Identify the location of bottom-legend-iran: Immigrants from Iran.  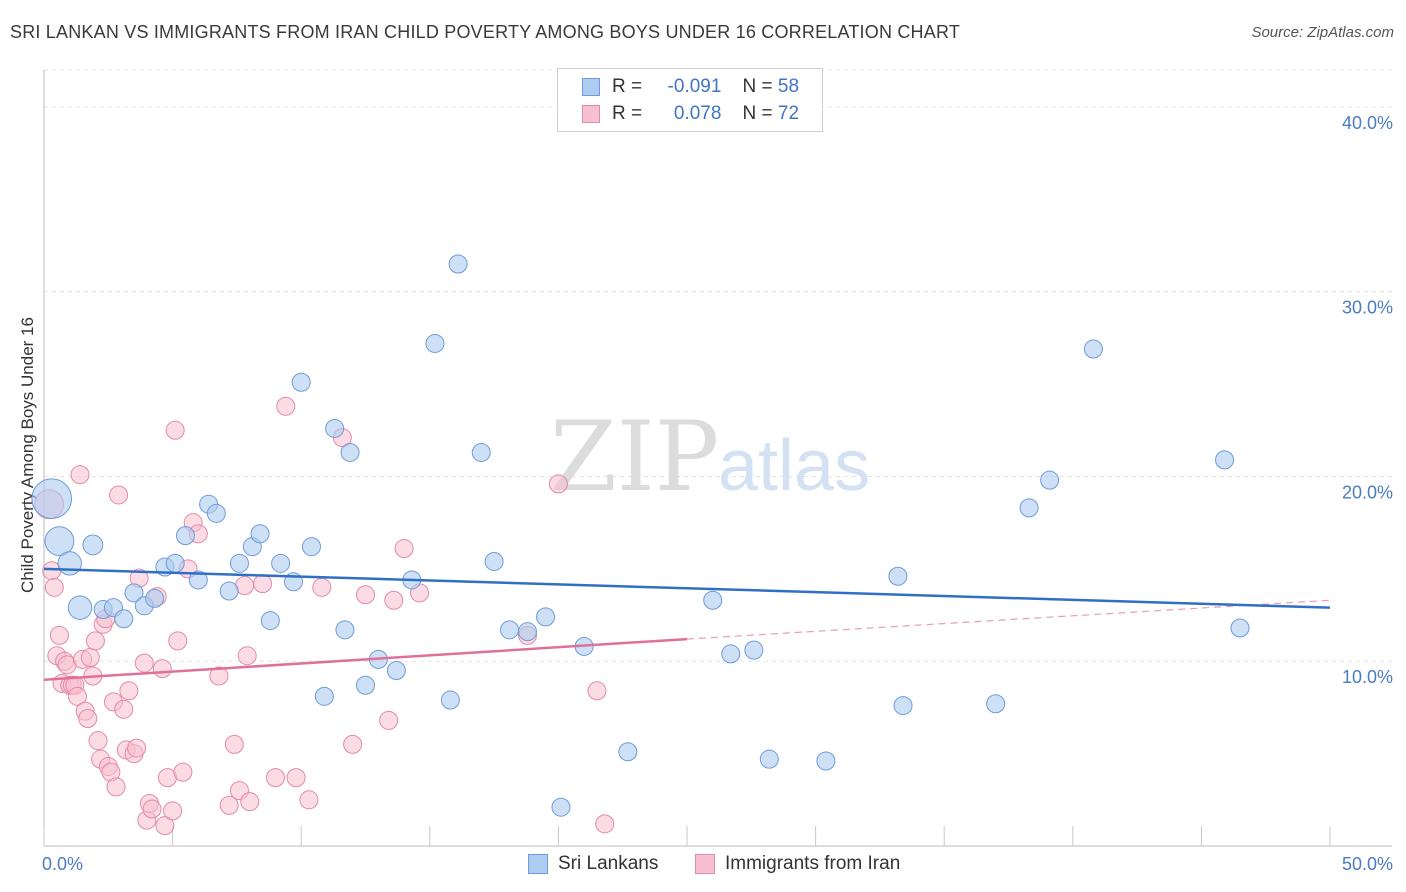
(797, 864).